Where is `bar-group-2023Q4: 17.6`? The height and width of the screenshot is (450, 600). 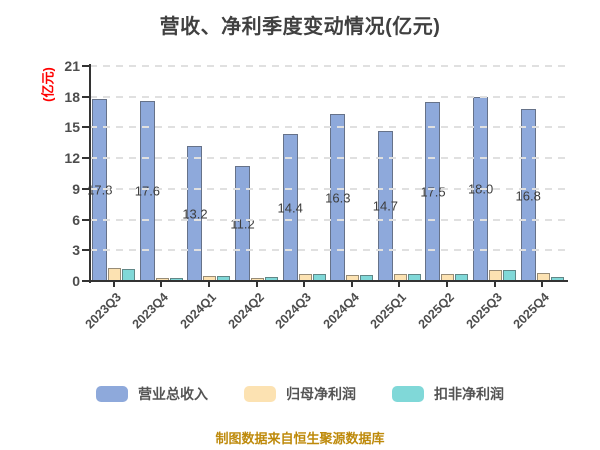 bar-group-2023Q4: 17.6 is located at coordinates (160, 173).